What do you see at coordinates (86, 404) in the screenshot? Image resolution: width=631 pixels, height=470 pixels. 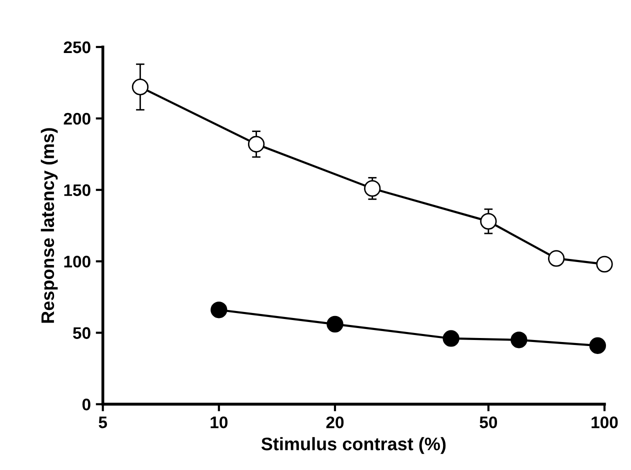 I see `y-tick-label: 0` at bounding box center [86, 404].